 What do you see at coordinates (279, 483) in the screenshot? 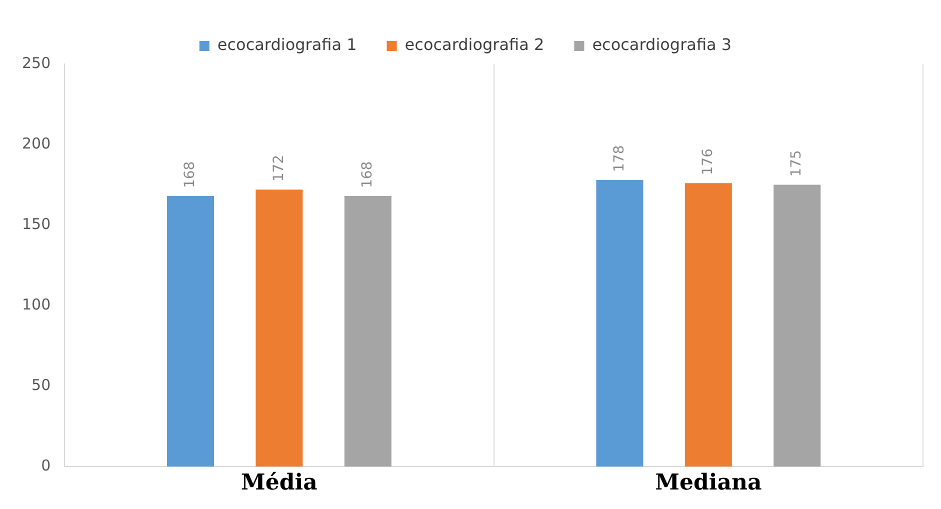
I see `x-tick-label: Média` at bounding box center [279, 483].